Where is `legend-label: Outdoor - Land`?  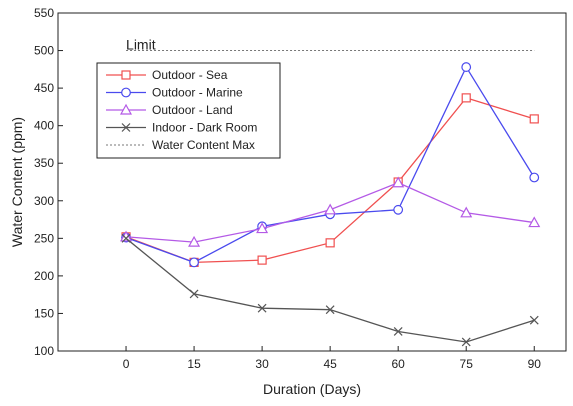
legend-label: Outdoor - Land is located at coordinates (192, 110).